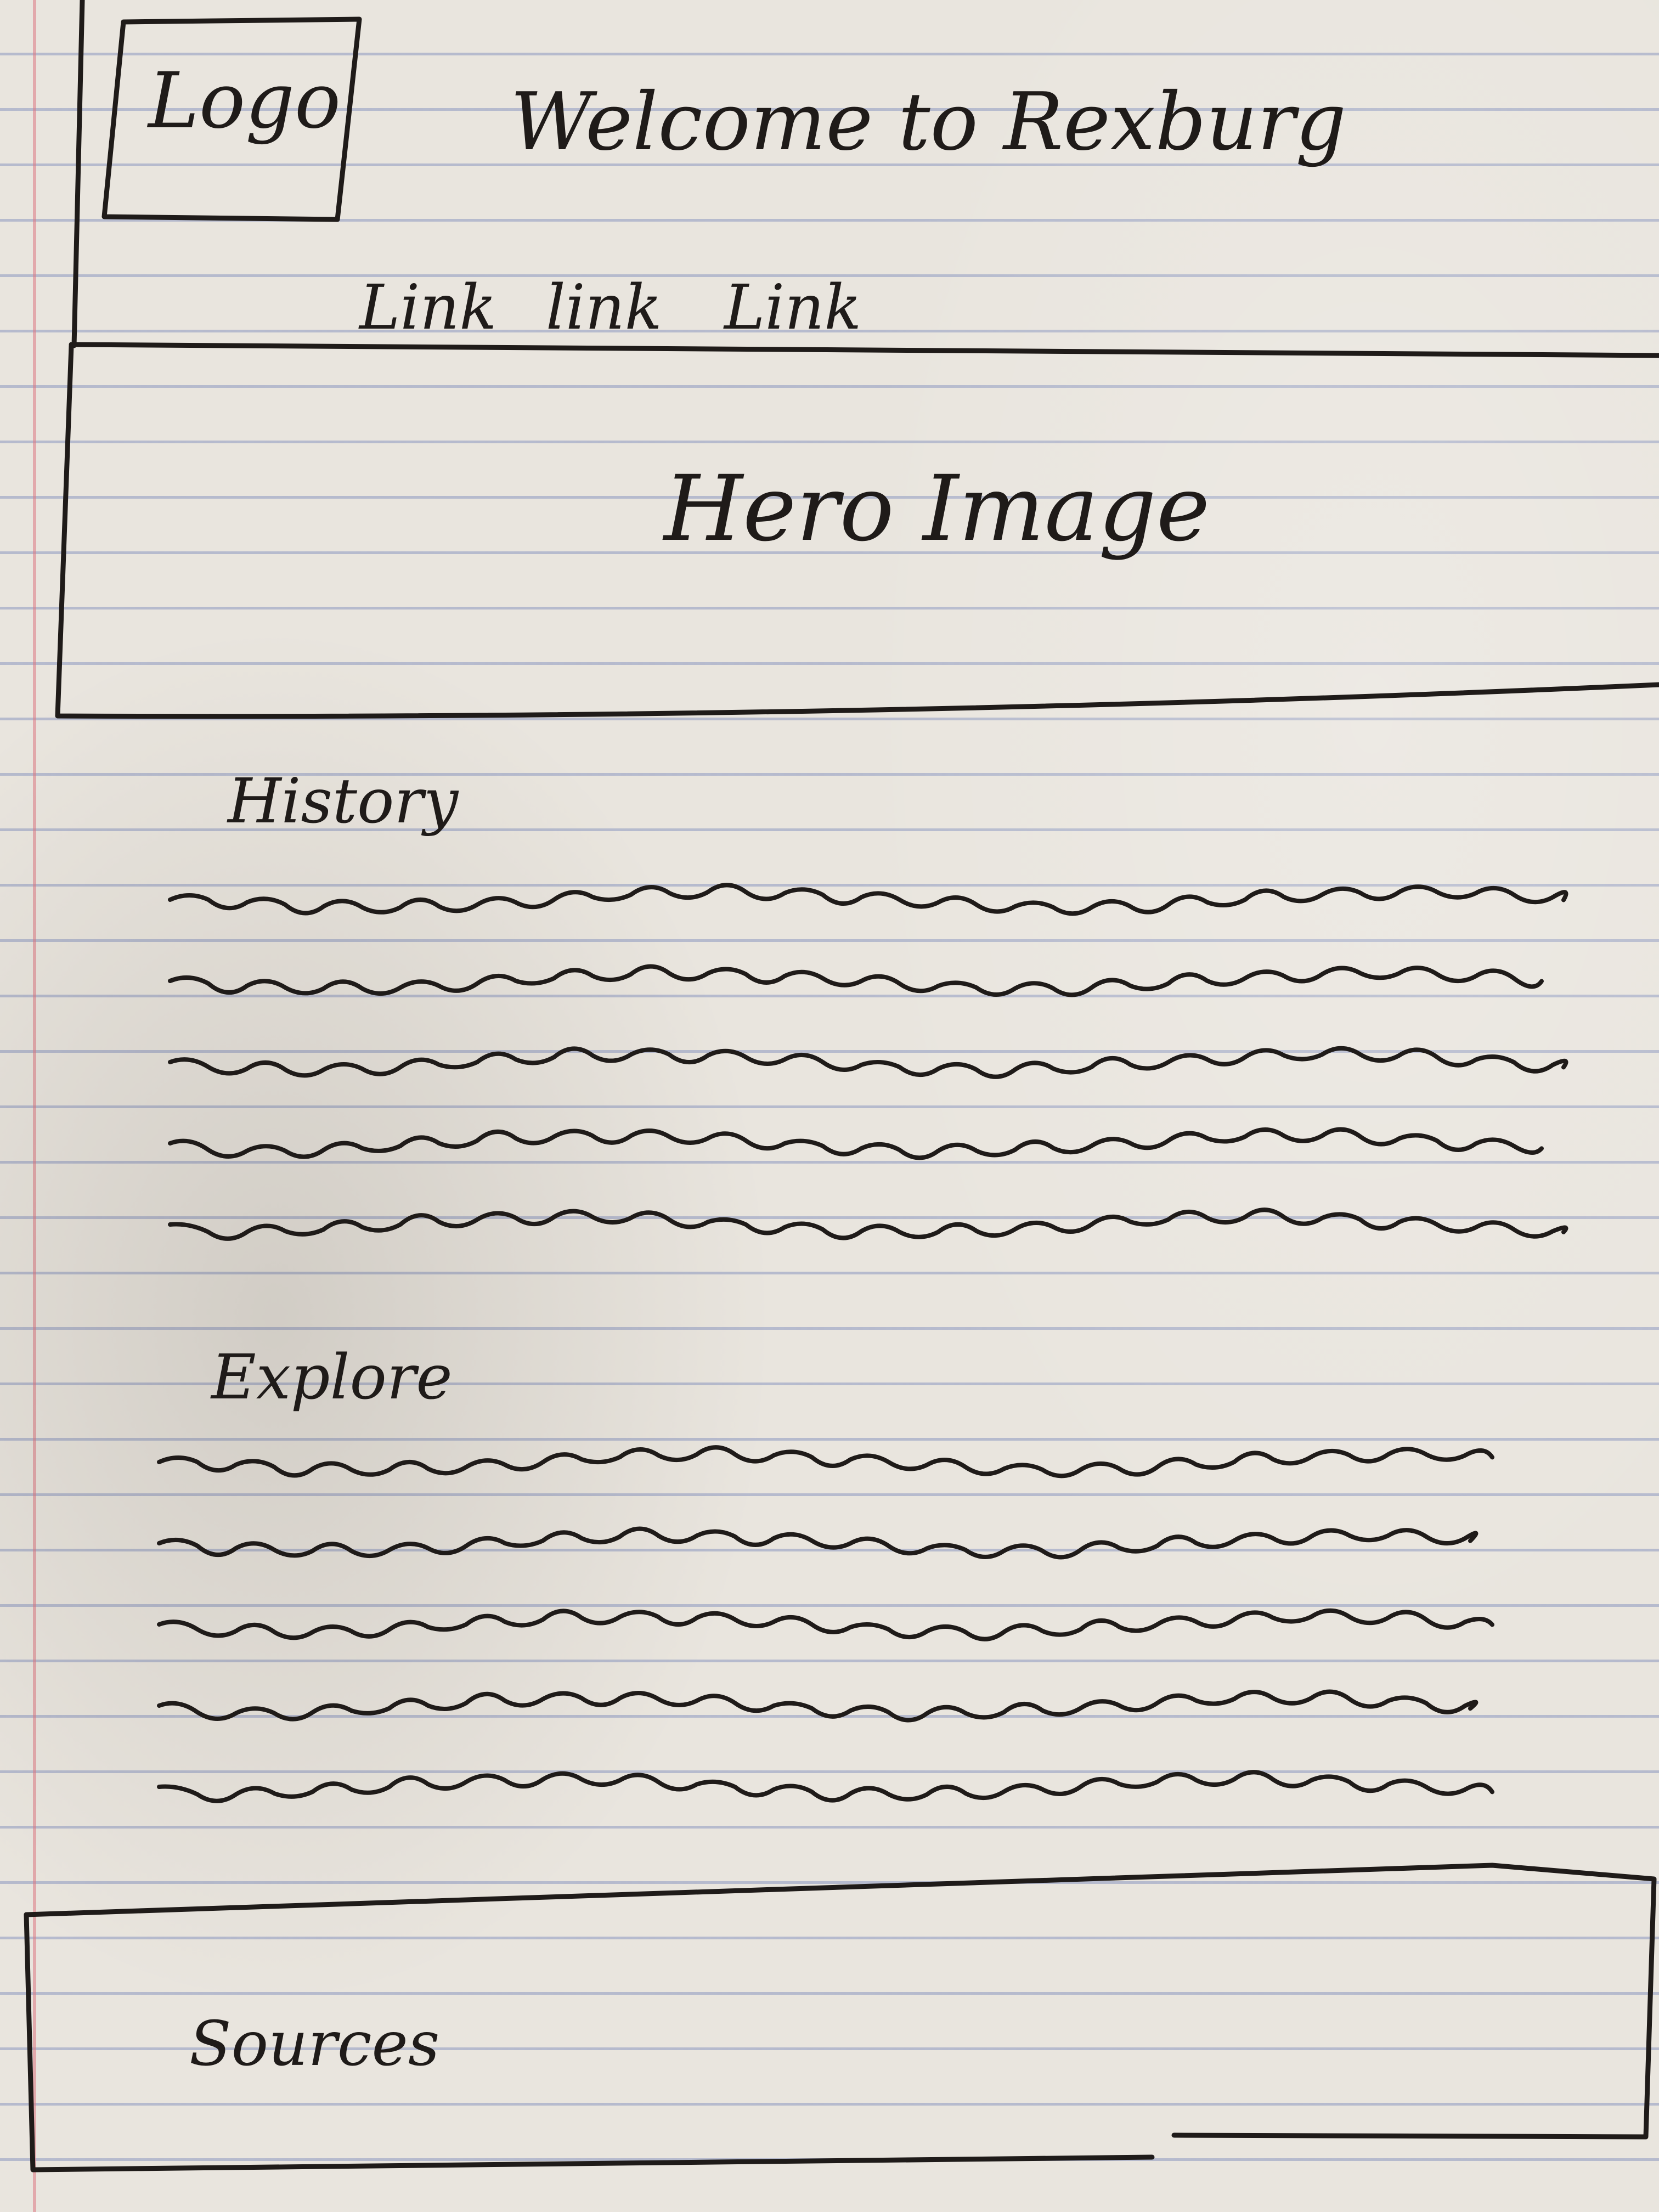 The width and height of the screenshot is (1659, 2212). What do you see at coordinates (244, 102) in the screenshot?
I see `logo-placeholder: Logo` at bounding box center [244, 102].